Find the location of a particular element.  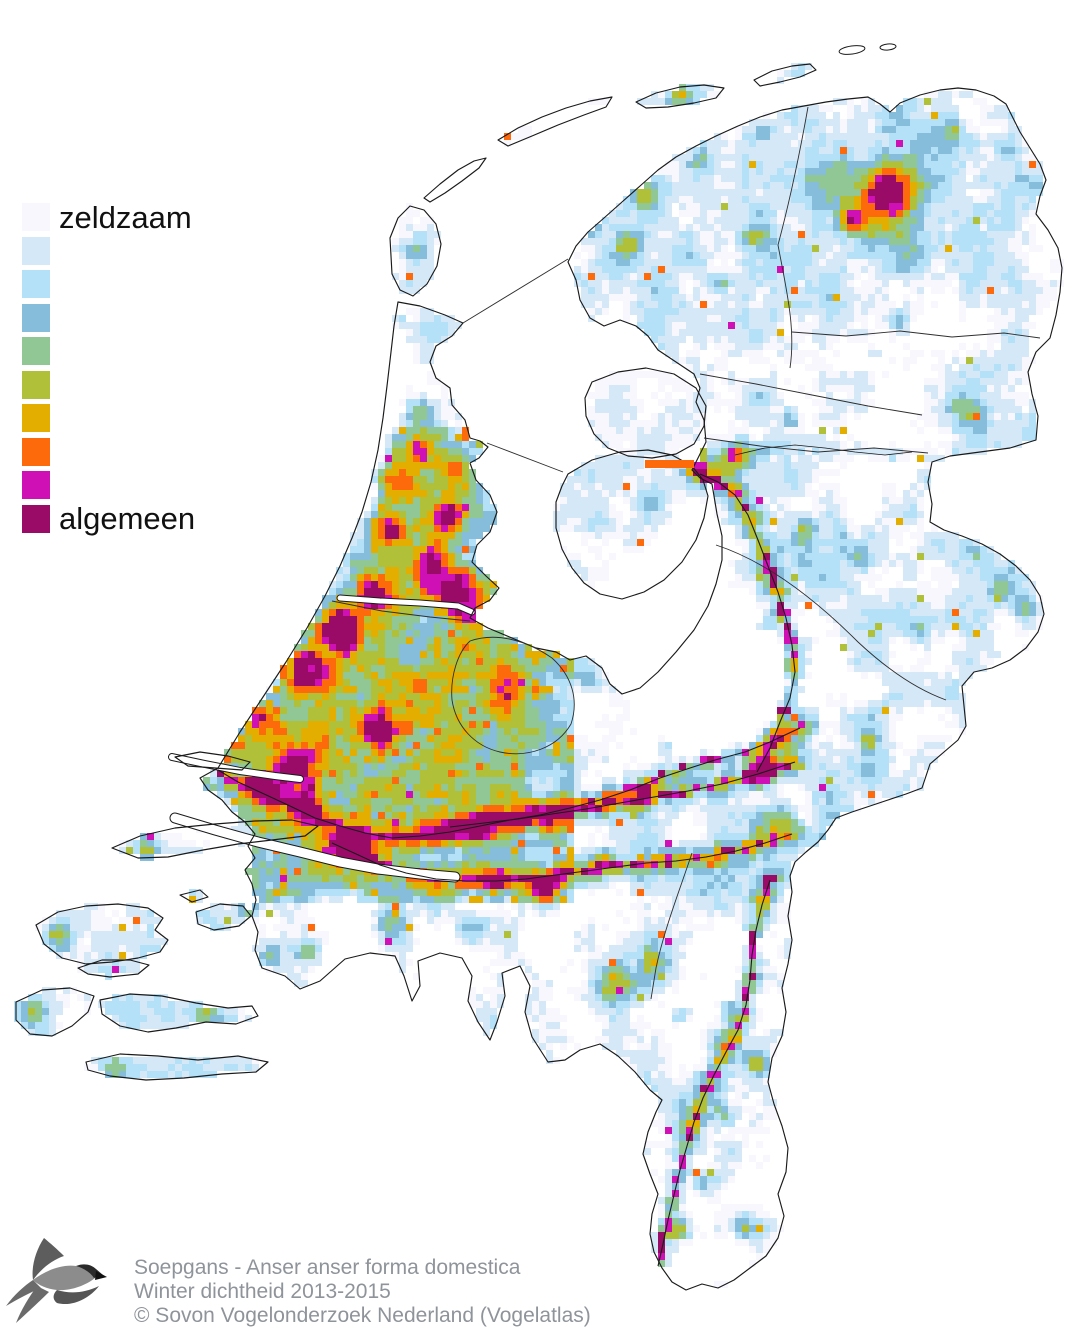

legend: zeldzaam algemeen is located at coordinates (109, 368).